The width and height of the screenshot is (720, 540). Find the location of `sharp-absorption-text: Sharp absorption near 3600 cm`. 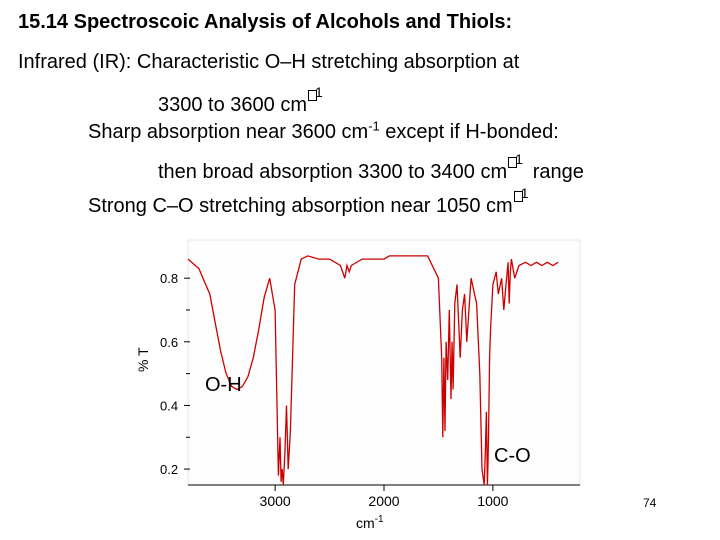

sharp-absorption-text: Sharp absorption near 3600 cm is located at coordinates (228, 132).